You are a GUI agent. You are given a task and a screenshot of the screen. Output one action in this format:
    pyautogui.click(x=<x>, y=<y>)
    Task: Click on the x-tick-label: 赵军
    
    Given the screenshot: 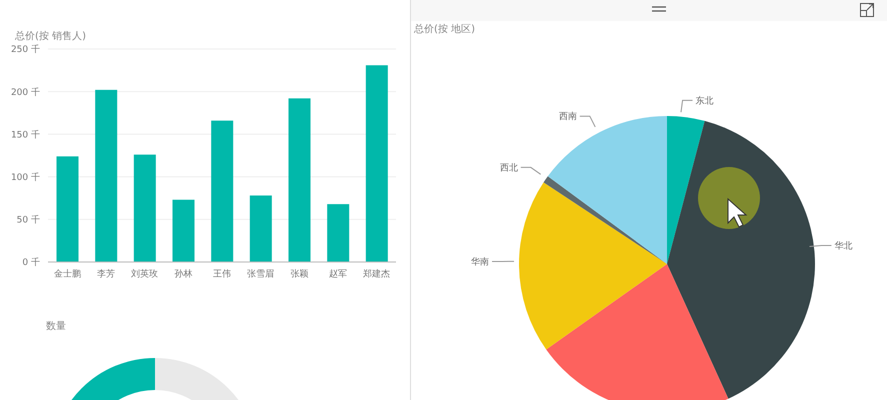 What is the action you would take?
    pyautogui.click(x=338, y=274)
    